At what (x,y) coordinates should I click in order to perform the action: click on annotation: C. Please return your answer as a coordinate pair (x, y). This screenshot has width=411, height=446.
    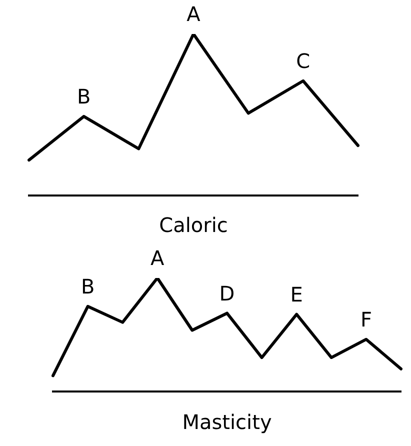
    Looking at the image, I should click on (303, 61).